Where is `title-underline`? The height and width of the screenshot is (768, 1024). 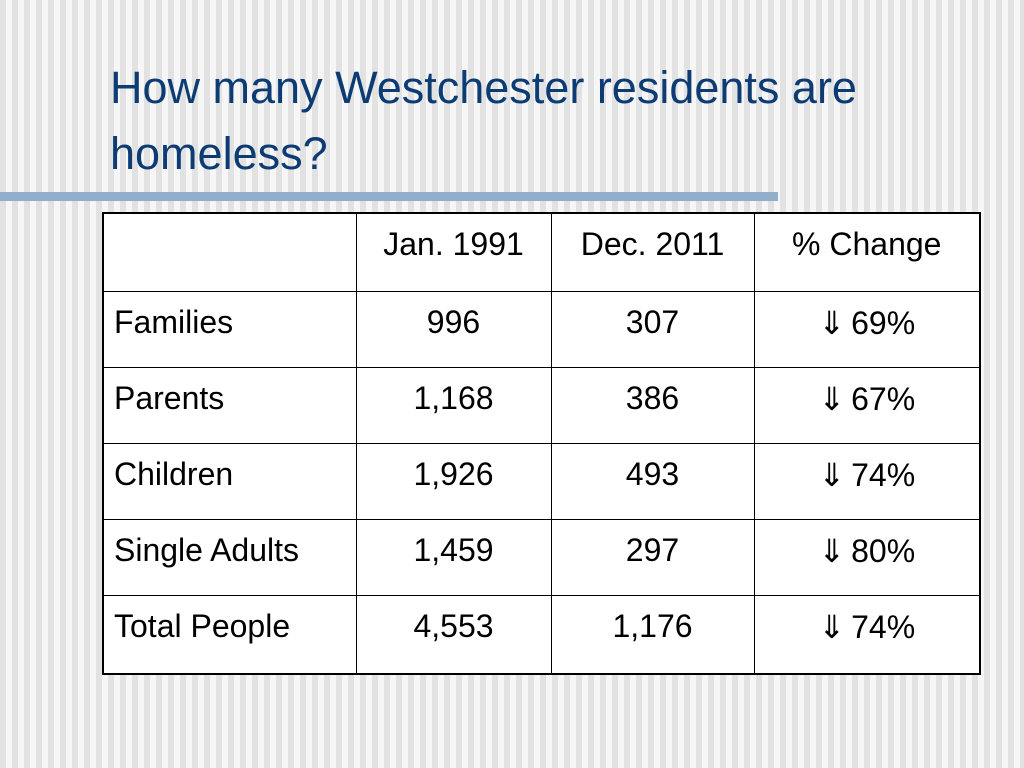
title-underline is located at coordinates (389, 196).